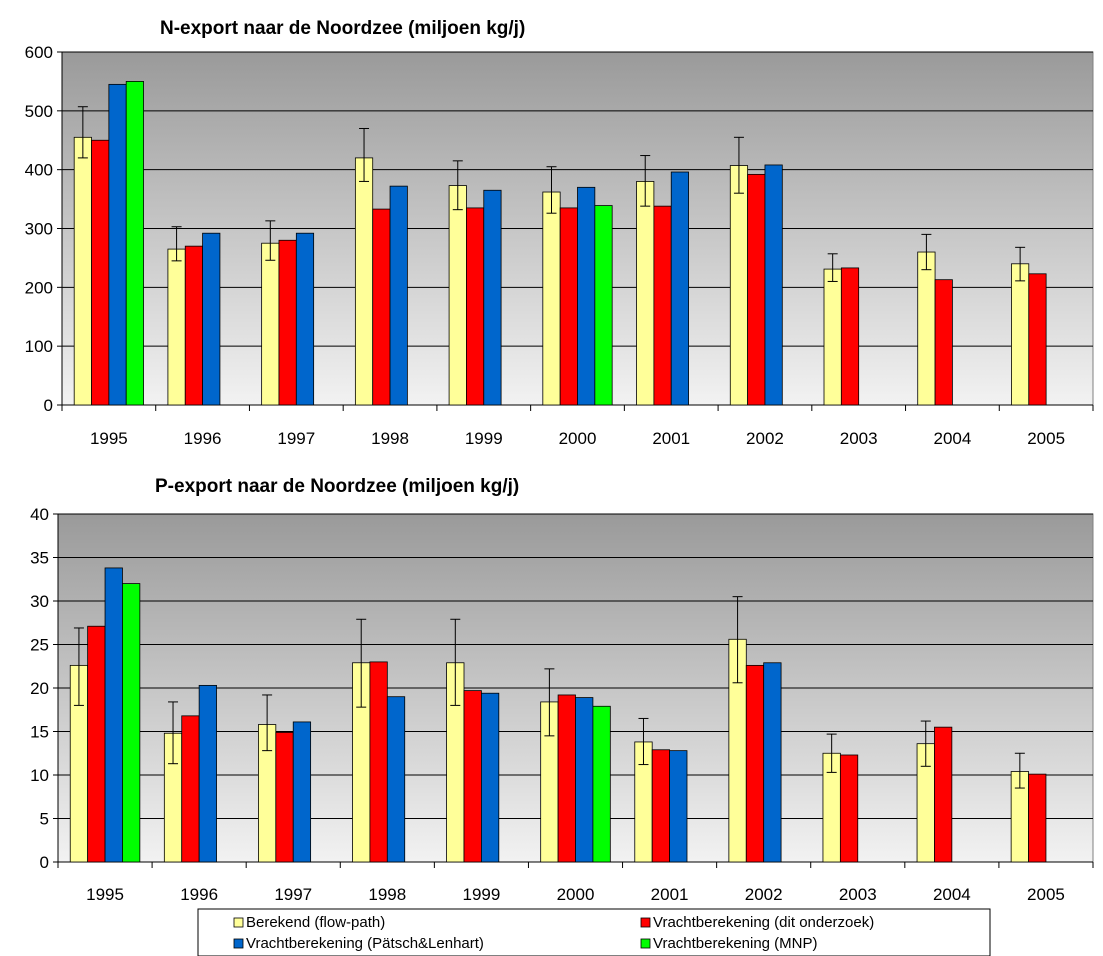 The image size is (1103, 956). What do you see at coordinates (39, 170) in the screenshot?
I see `y-tick-label: 400` at bounding box center [39, 170].